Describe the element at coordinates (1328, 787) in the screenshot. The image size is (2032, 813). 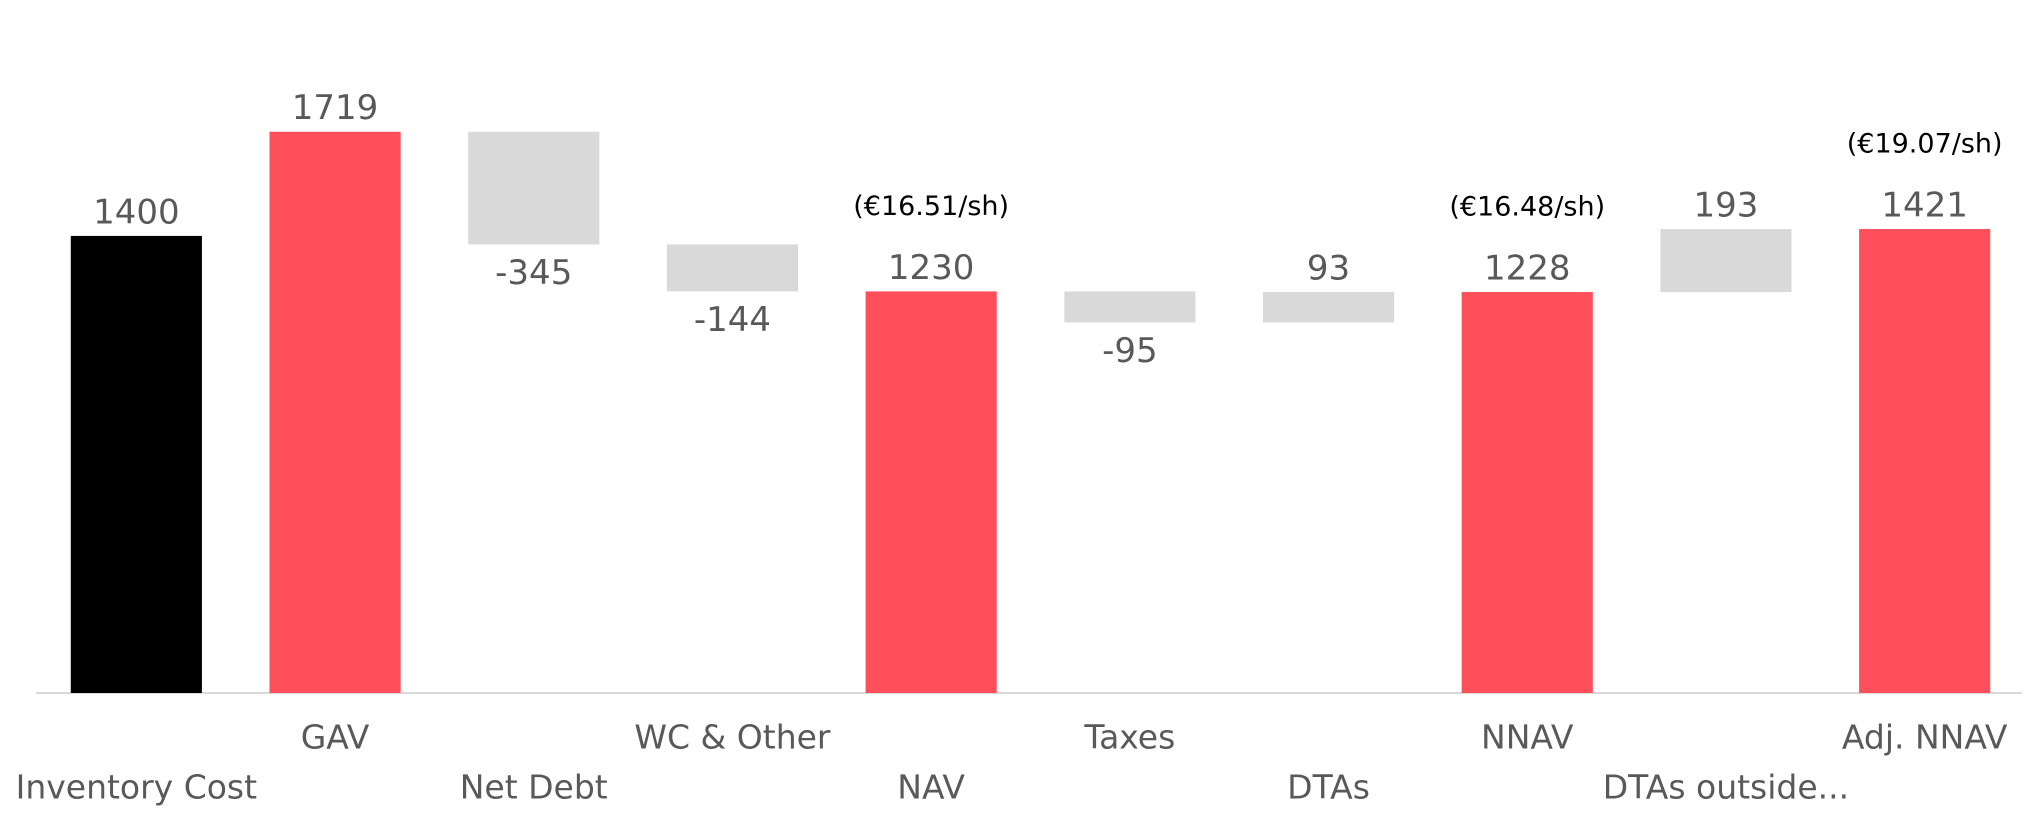
I see `x-tick-label: DTAs` at that location.